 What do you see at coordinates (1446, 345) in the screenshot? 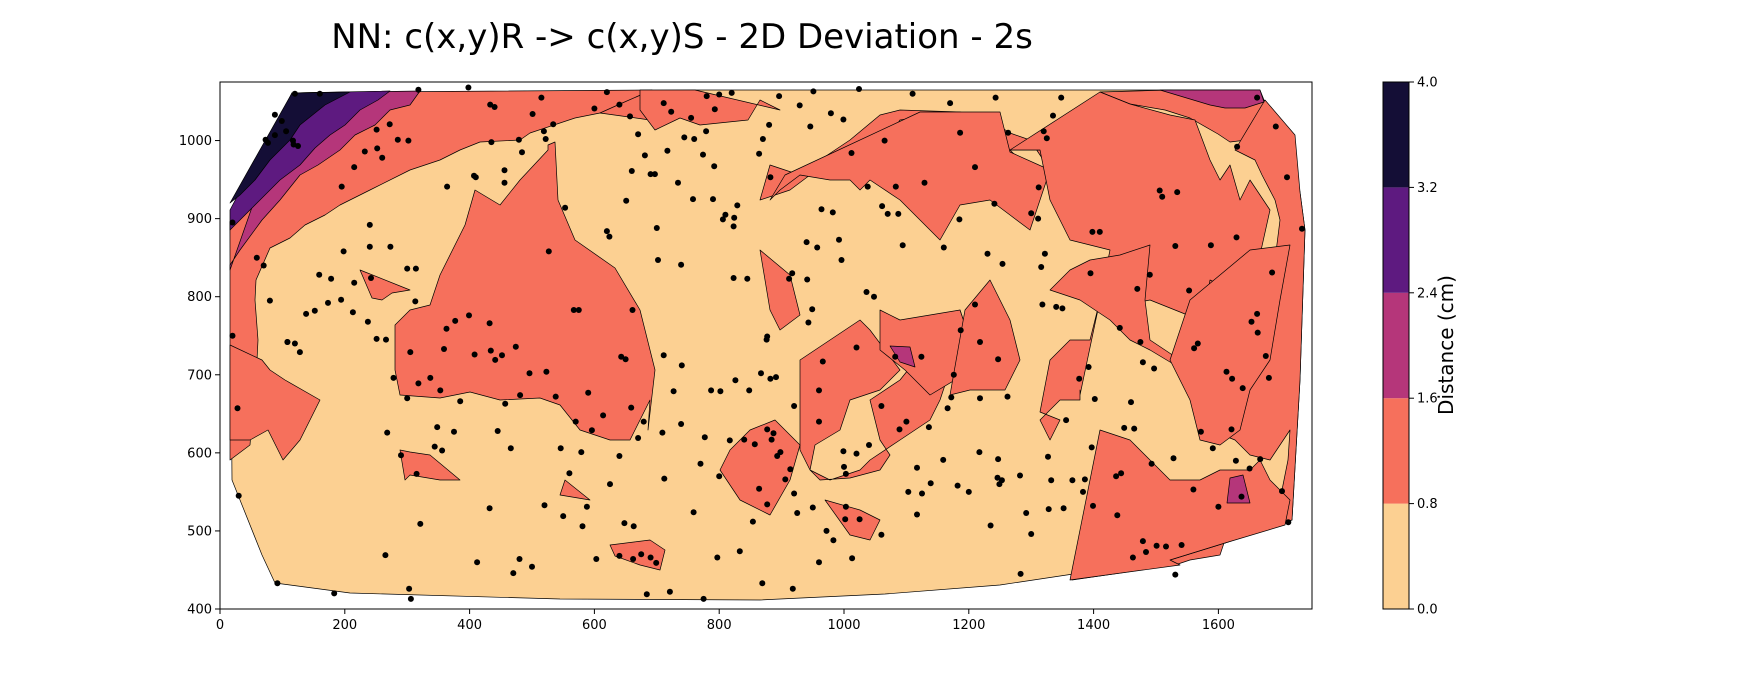
I see `colorbar-label: Distance (cm)` at bounding box center [1446, 345].